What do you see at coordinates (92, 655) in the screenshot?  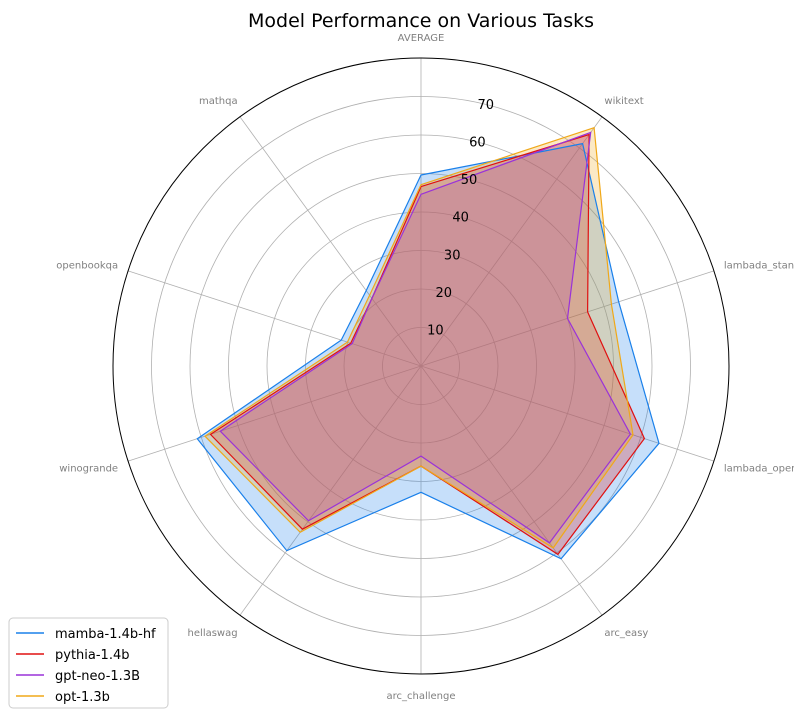 I see `legend-label: pythia-1.4b` at bounding box center [92, 655].